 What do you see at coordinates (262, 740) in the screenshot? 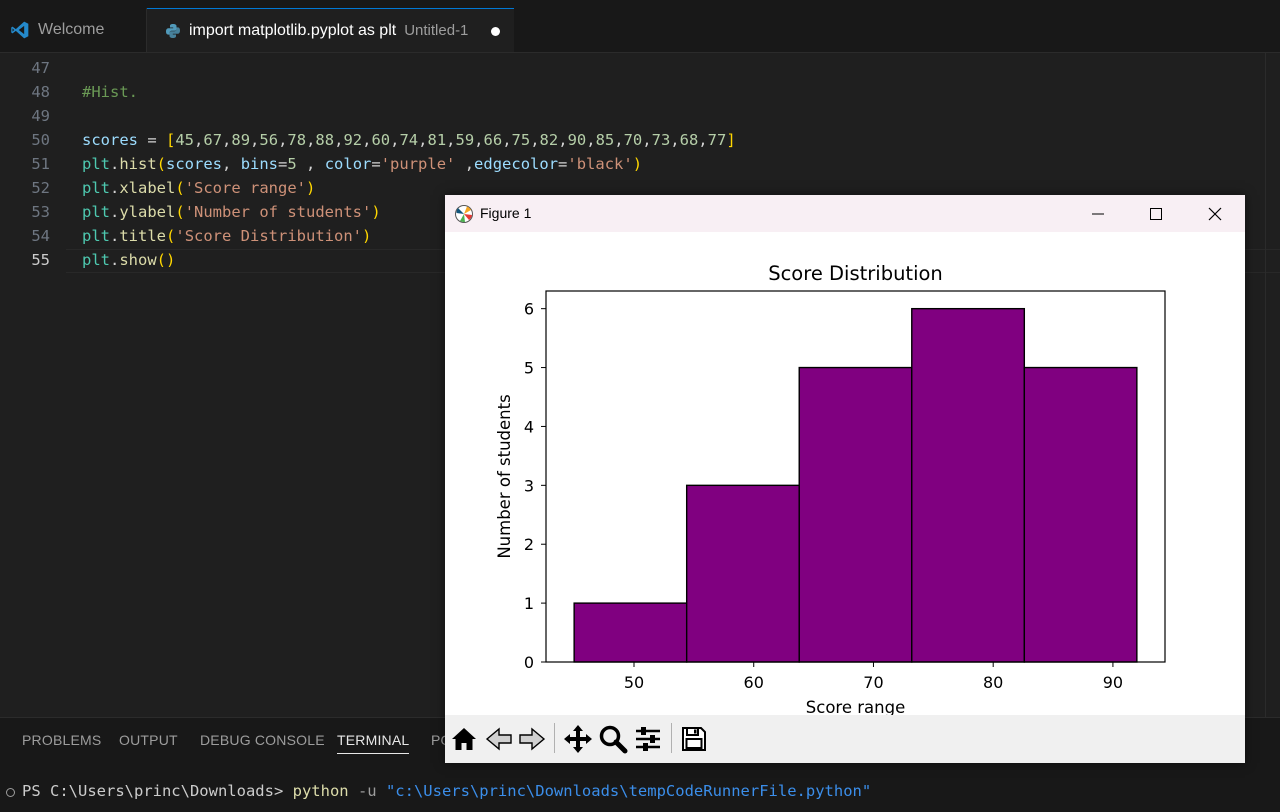
I see `tab-debug-console: DEBUG CONSOLE` at bounding box center [262, 740].